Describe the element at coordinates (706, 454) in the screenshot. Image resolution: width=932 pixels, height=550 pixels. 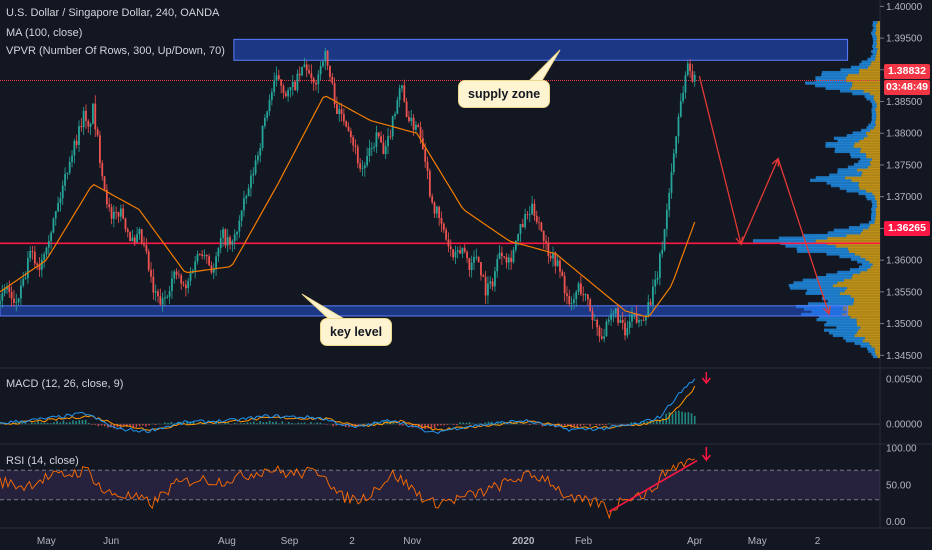
I see `rsi-down-arrow` at that location.